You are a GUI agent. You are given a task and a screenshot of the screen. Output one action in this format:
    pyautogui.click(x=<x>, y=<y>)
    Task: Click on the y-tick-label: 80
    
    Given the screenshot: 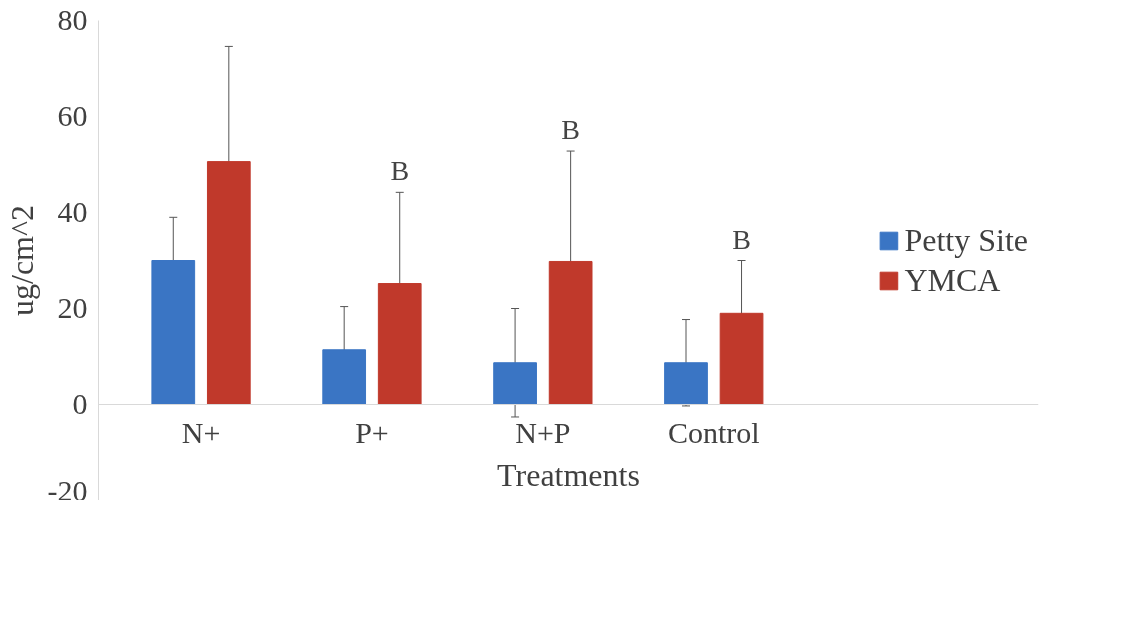 What is the action you would take?
    pyautogui.click(x=72, y=19)
    